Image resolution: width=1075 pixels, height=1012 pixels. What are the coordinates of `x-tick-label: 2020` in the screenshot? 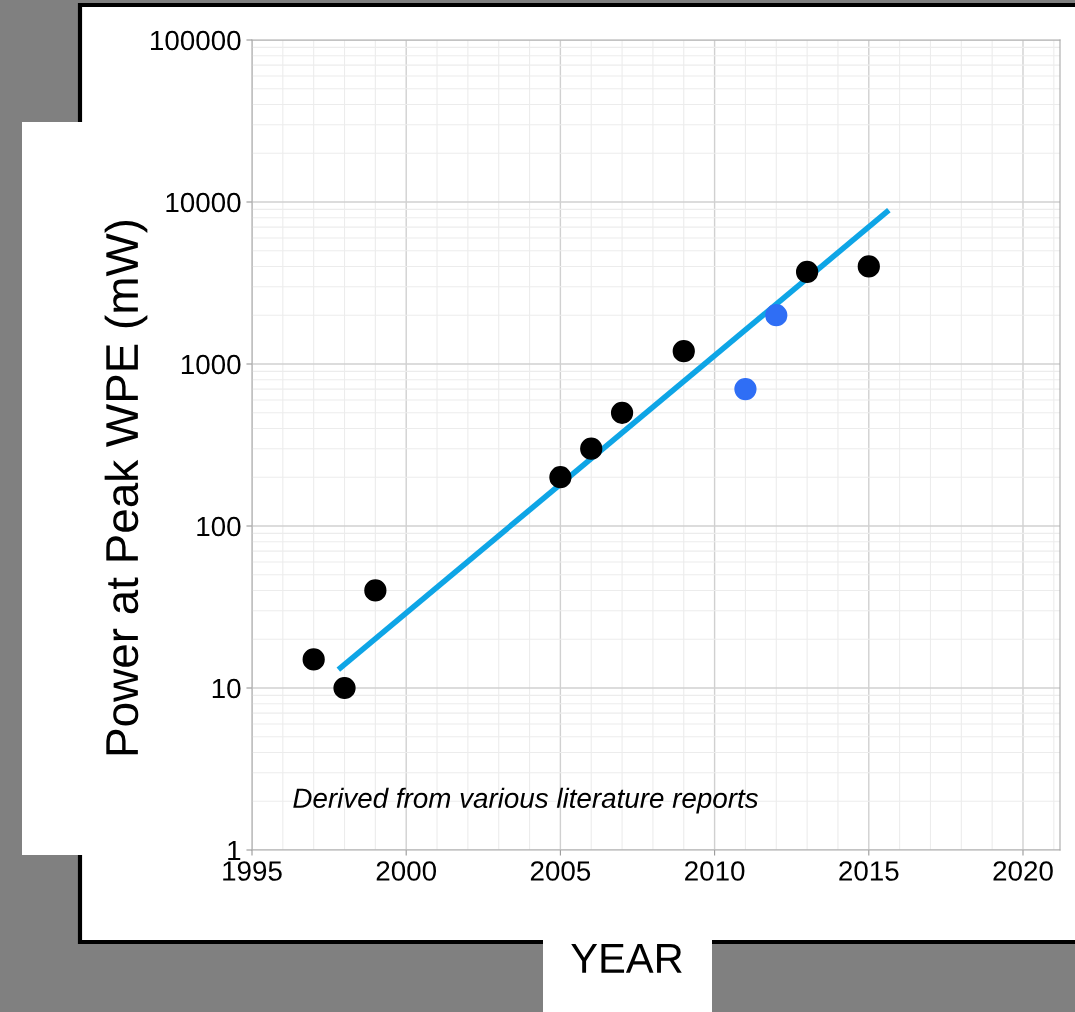 It's located at (1023, 871).